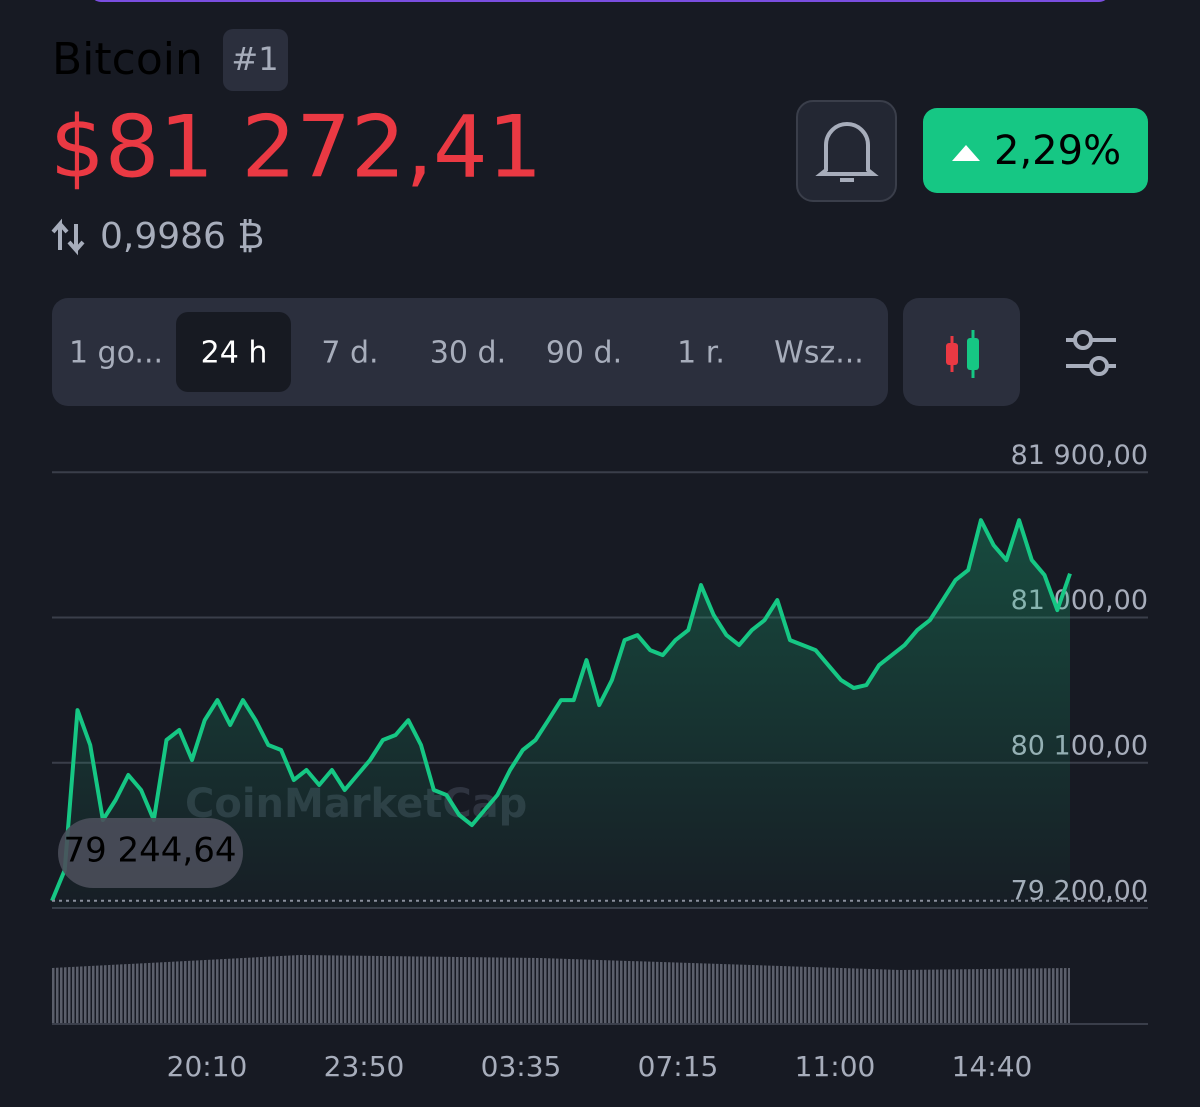 This screenshot has width=1200, height=1107. I want to click on tab: 24 h, so click(234, 353).